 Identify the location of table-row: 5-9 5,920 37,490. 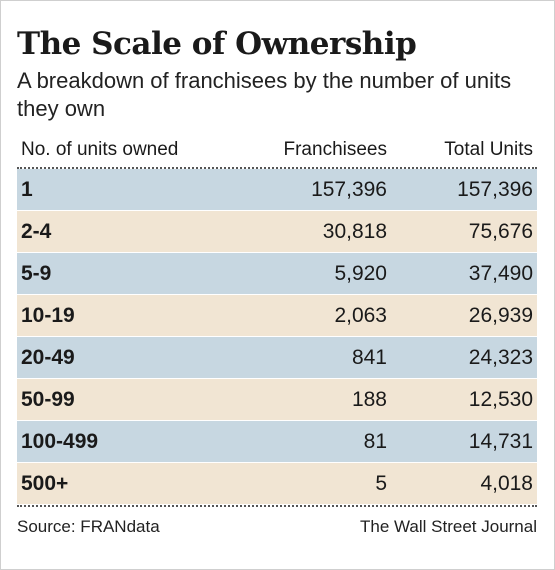
(277, 274).